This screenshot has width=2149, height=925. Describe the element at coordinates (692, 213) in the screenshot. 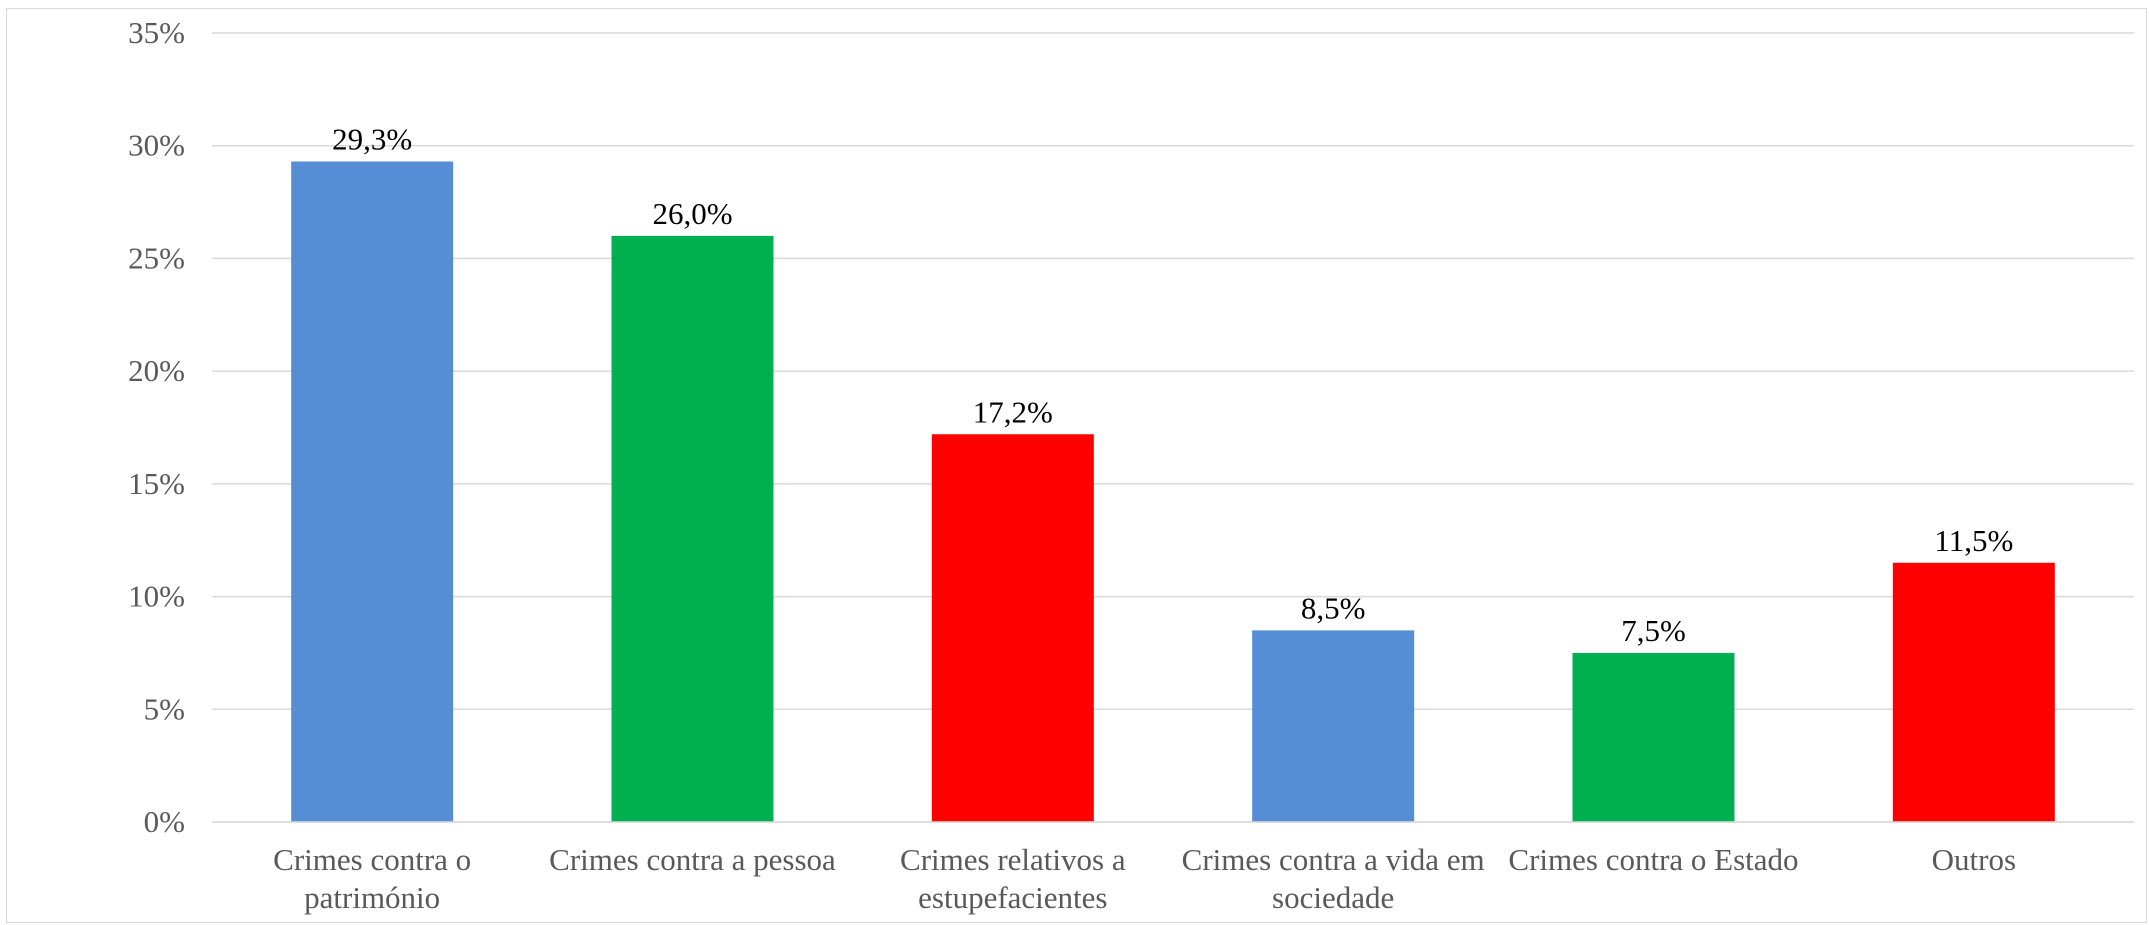

I see `data-label: 26,0%` at that location.